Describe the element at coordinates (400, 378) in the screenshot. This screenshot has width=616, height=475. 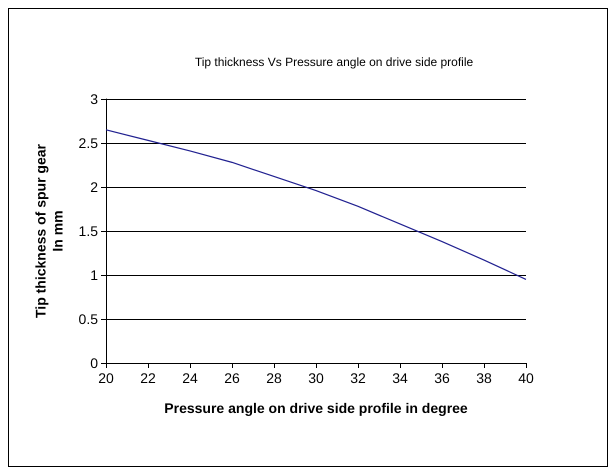
I see `x-tick-label: 34` at that location.